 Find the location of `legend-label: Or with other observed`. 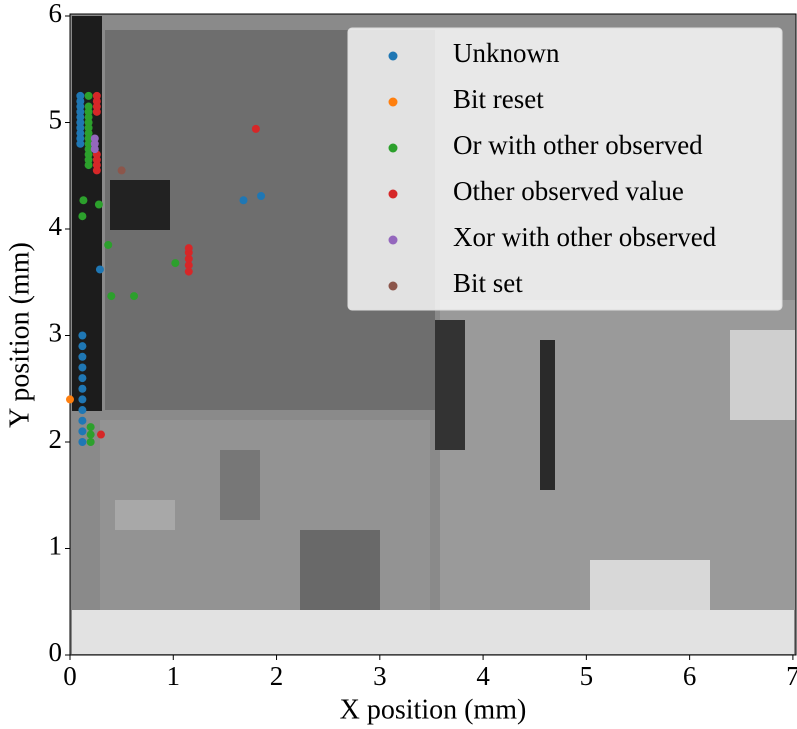

legend-label: Or with other observed is located at coordinates (578, 145).